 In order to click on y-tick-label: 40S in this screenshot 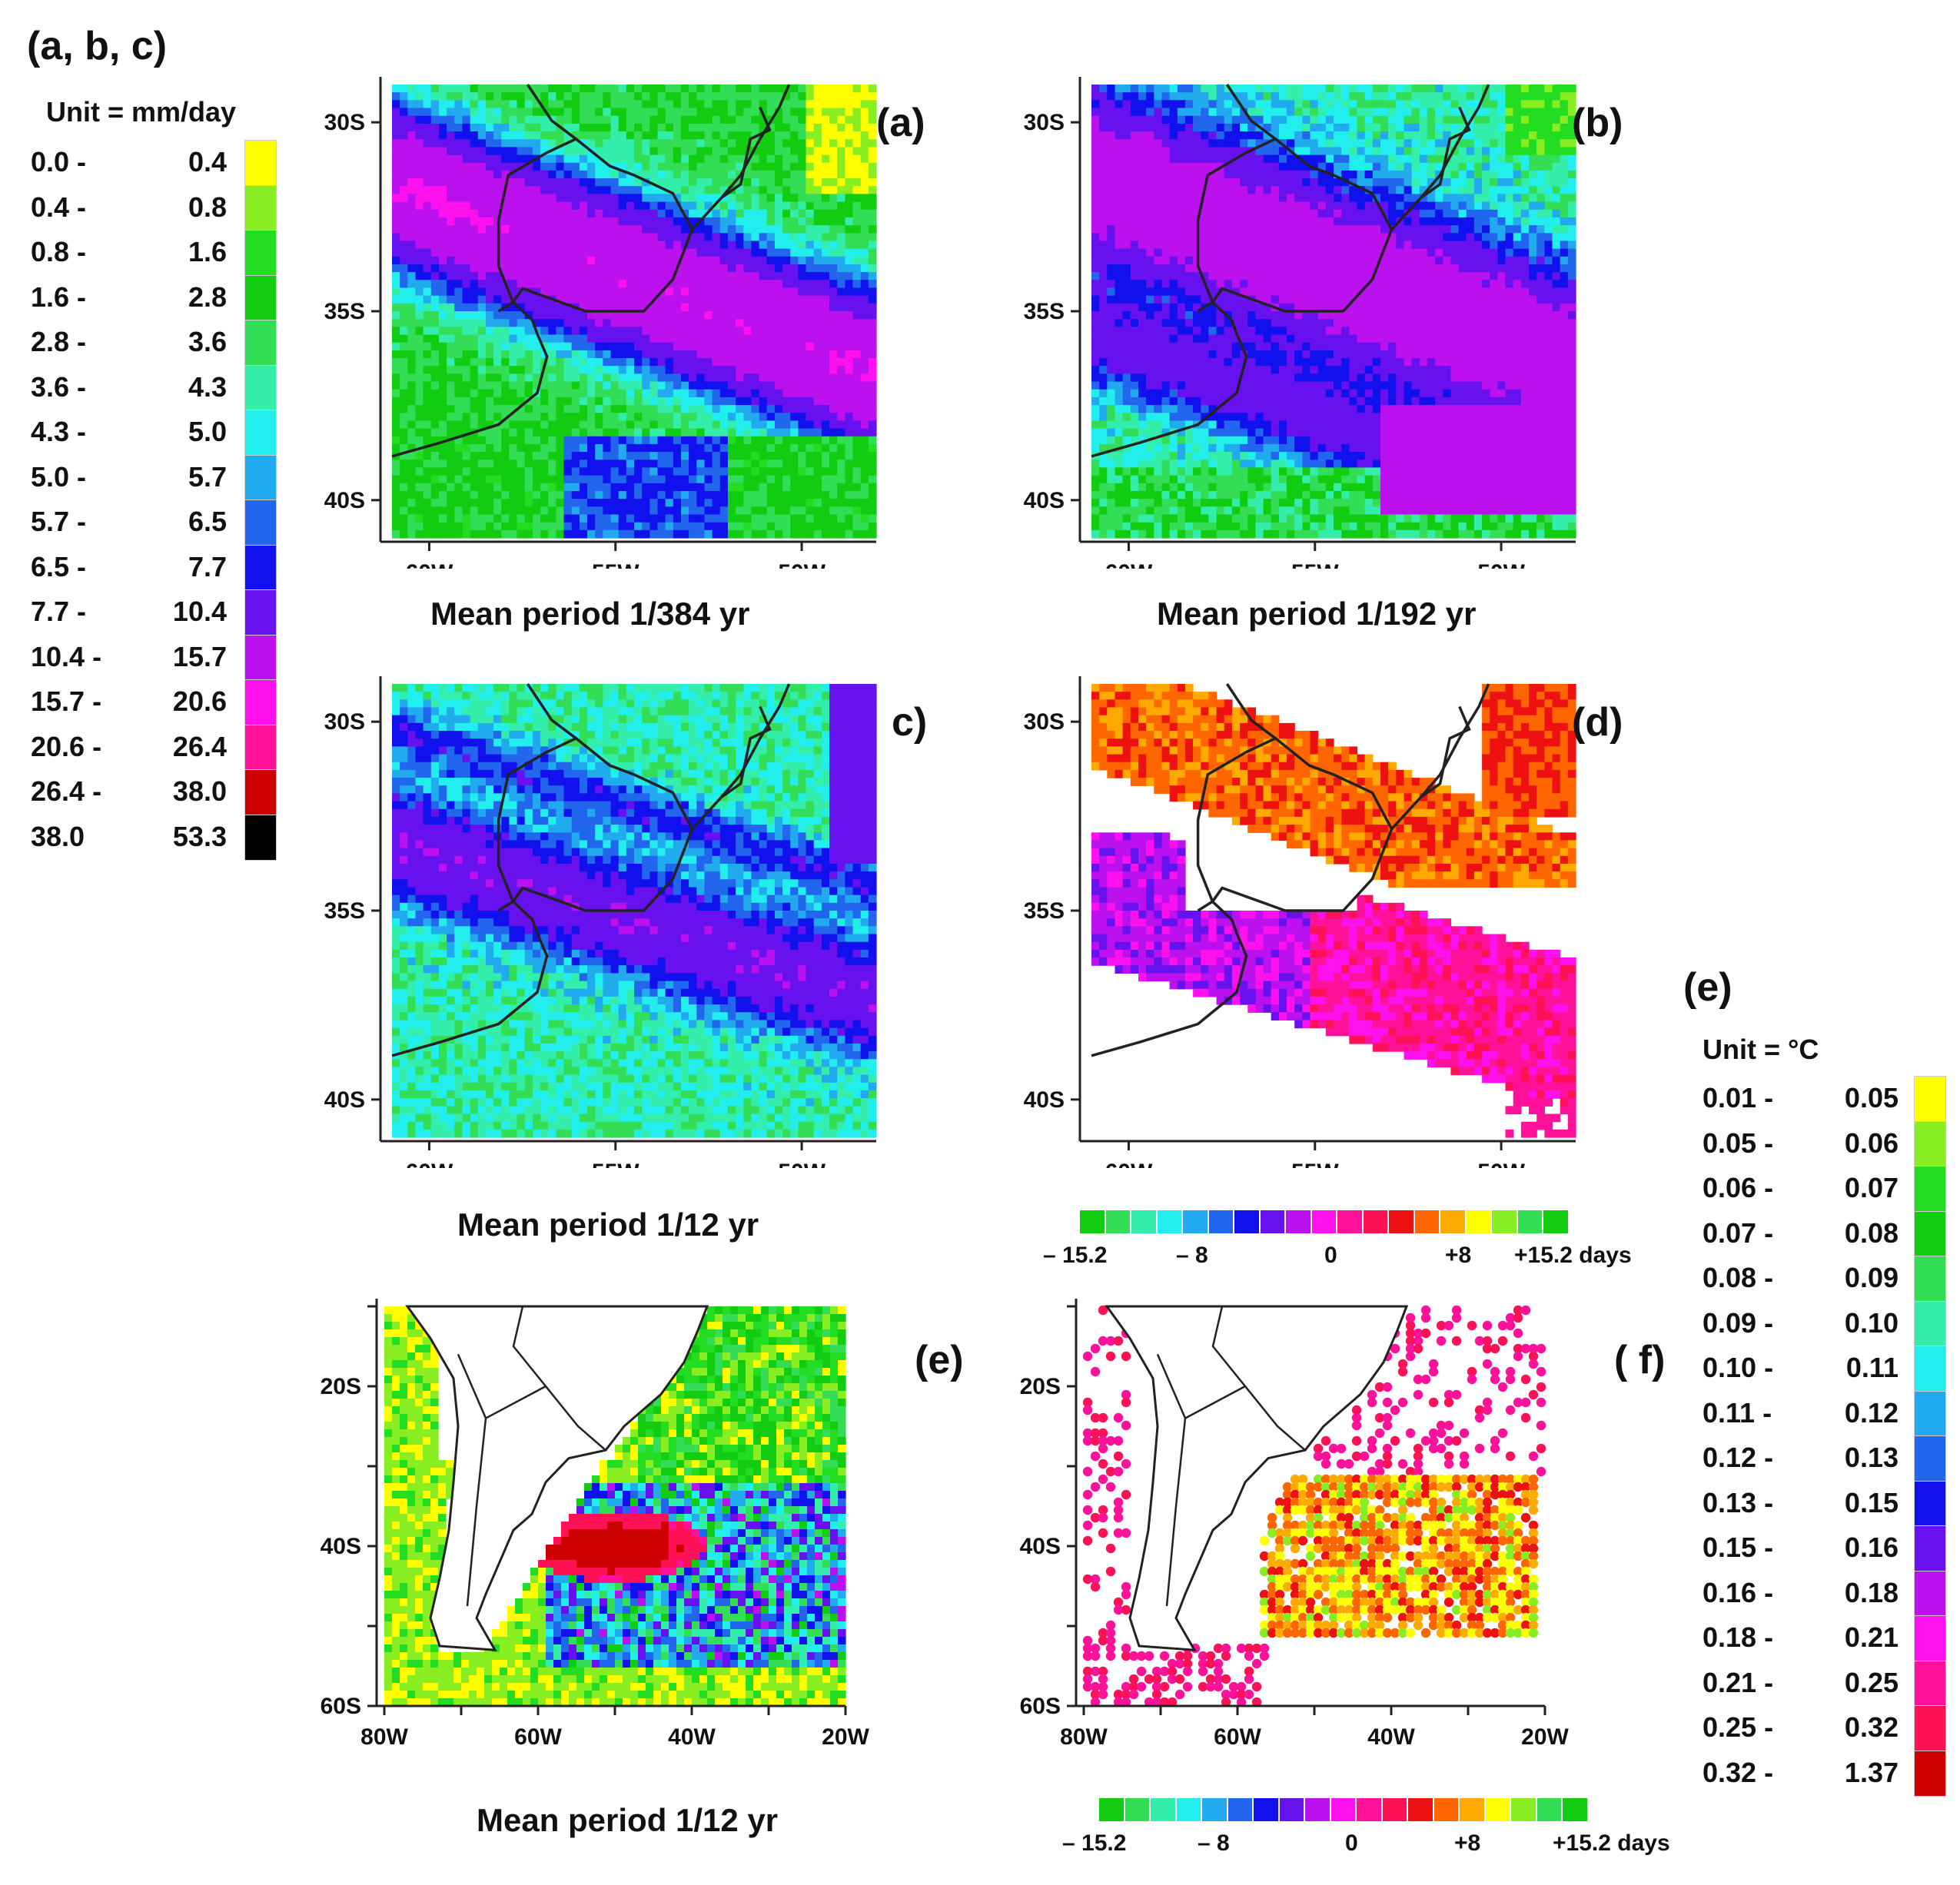, I will do `click(344, 500)`.